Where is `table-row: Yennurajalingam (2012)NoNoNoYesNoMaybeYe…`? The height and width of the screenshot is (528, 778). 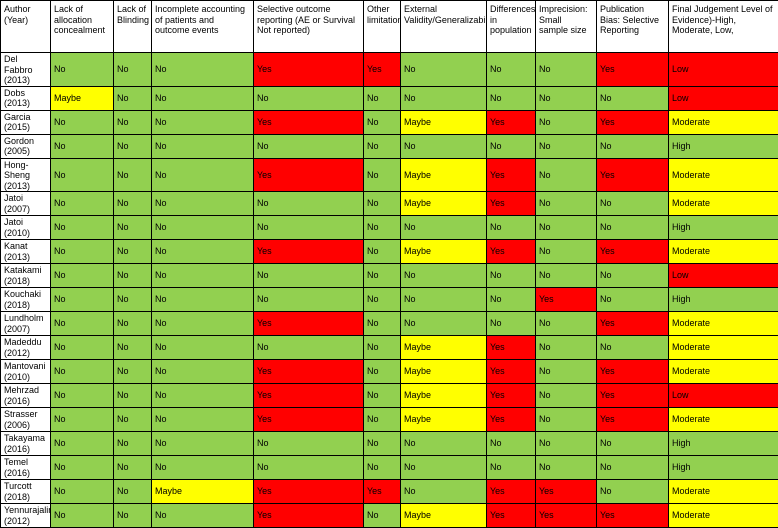 table-row: Yennurajalingam (2012)NoNoNoYesNoMaybeYe… is located at coordinates (389, 516).